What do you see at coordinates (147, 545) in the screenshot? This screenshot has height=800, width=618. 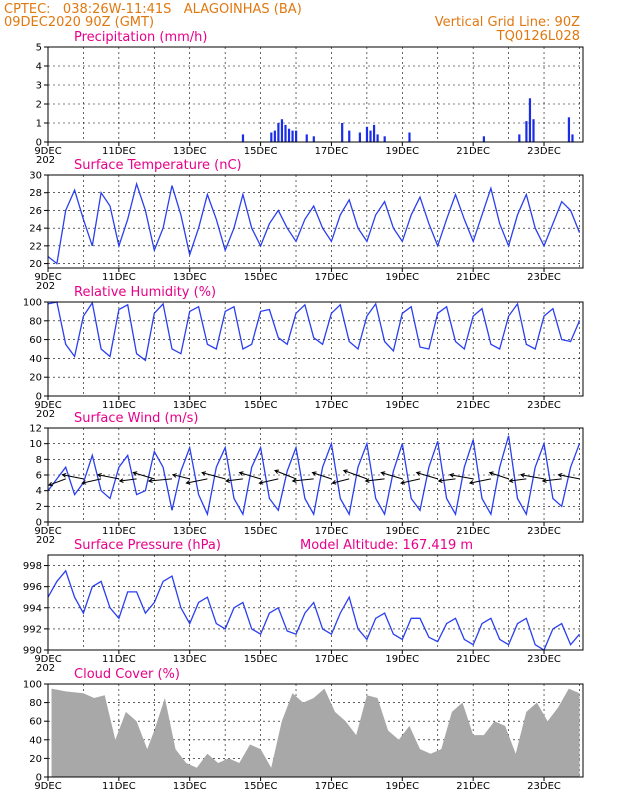 I see `pres-title: Surface Pressure (hPa)` at bounding box center [147, 545].